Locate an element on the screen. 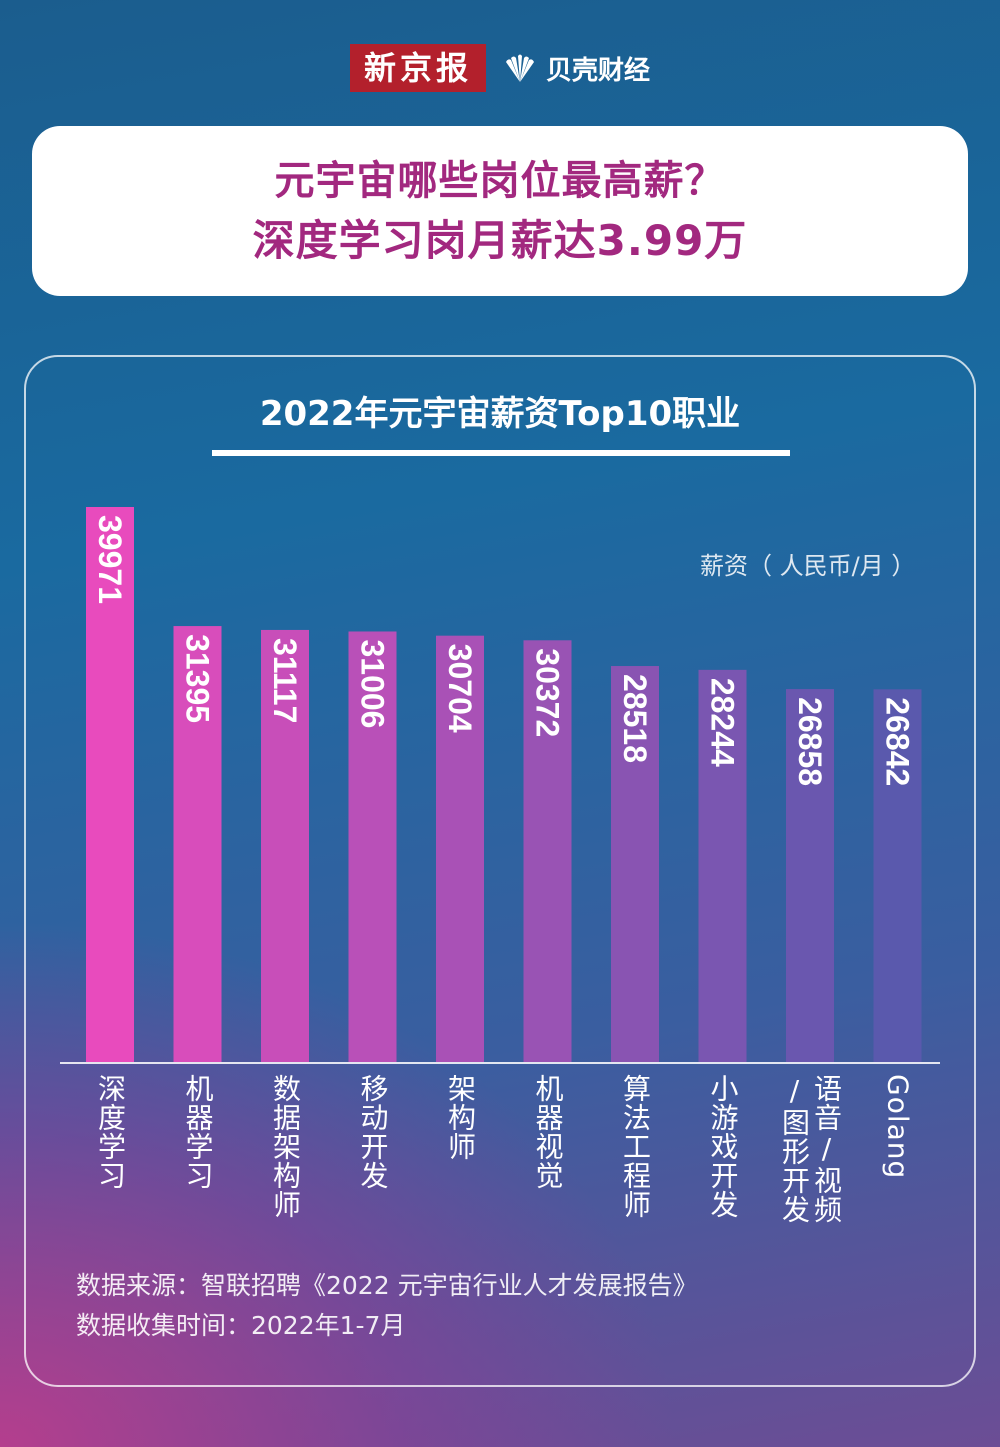 Image resolution: width=1000 pixels, height=1447 pixels. category-label-2: 机器学习 is located at coordinates (198, 1132).